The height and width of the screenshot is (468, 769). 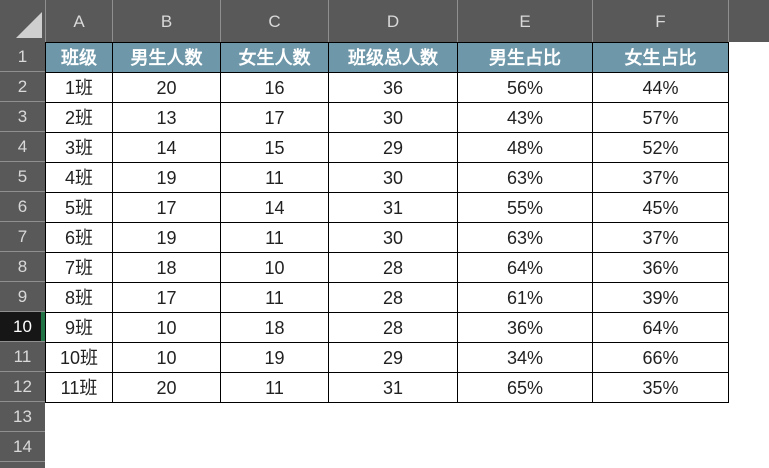 What do you see at coordinates (660, 21) in the screenshot?
I see `column-header-F: F` at bounding box center [660, 21].